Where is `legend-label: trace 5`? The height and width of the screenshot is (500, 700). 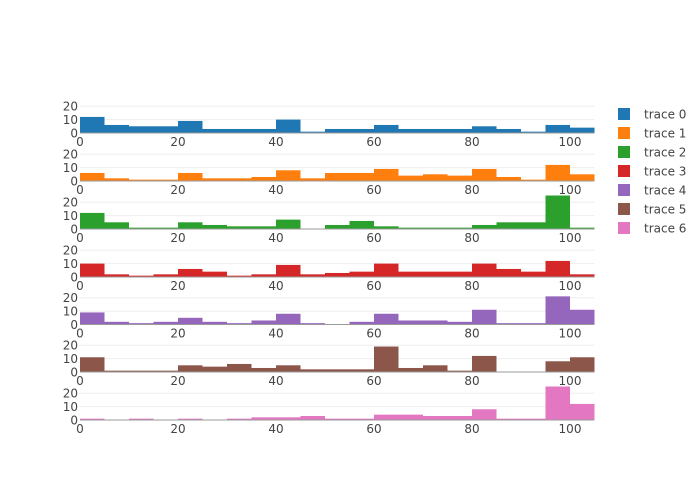 legend-label: trace 5 is located at coordinates (665, 210).